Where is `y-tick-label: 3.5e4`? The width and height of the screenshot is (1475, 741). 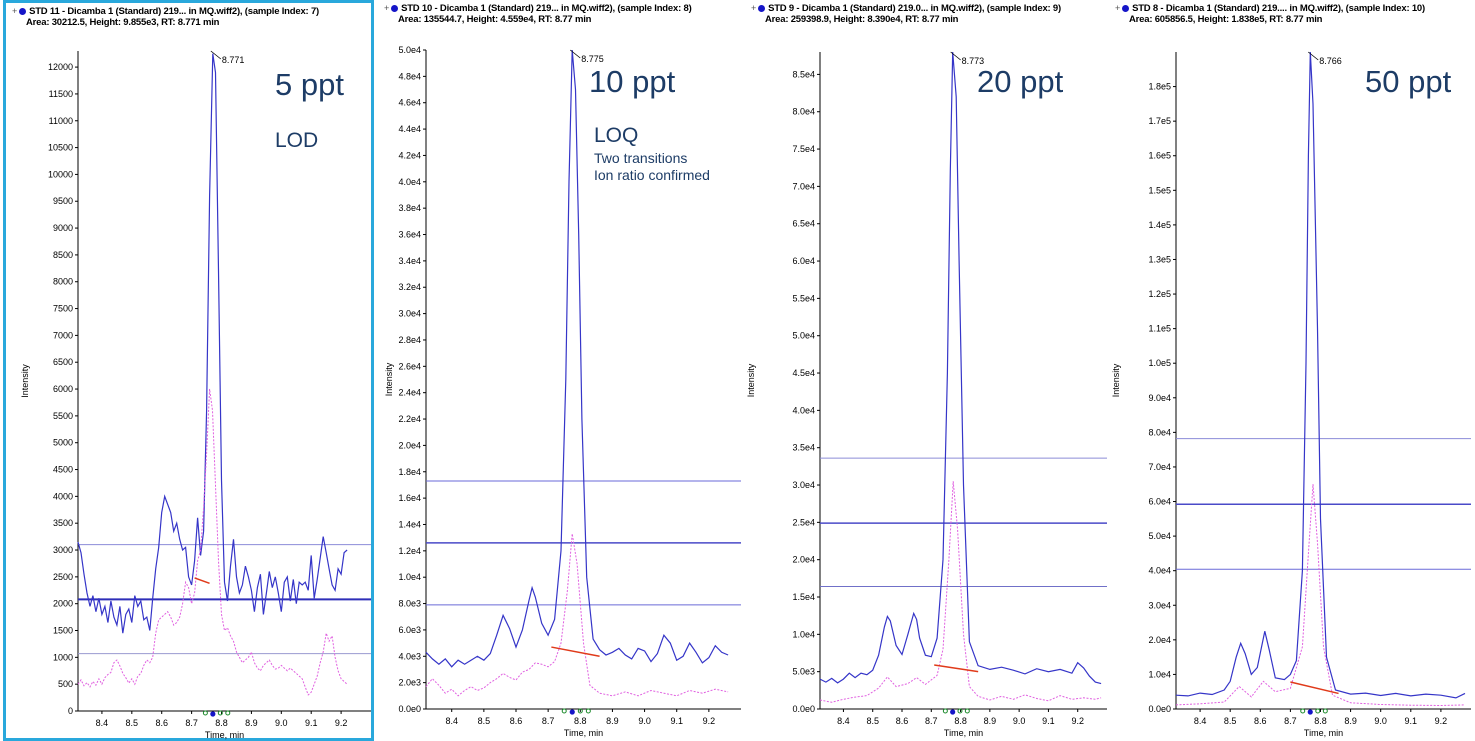 y-tick-label: 3.5e4 is located at coordinates (803, 448).